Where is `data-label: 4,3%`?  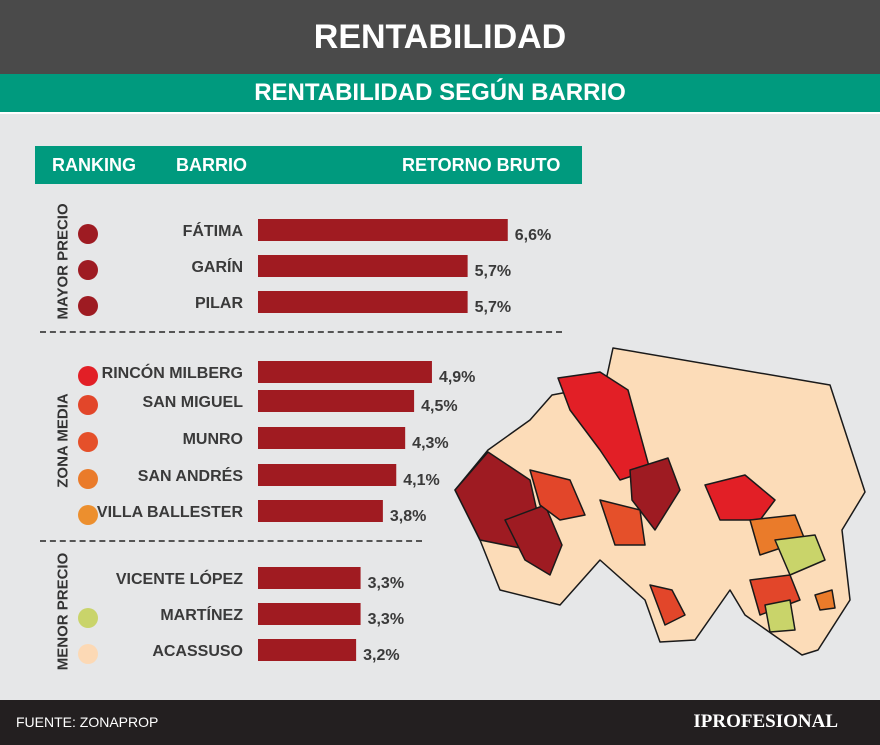
data-label: 4,3% is located at coordinates (430, 443).